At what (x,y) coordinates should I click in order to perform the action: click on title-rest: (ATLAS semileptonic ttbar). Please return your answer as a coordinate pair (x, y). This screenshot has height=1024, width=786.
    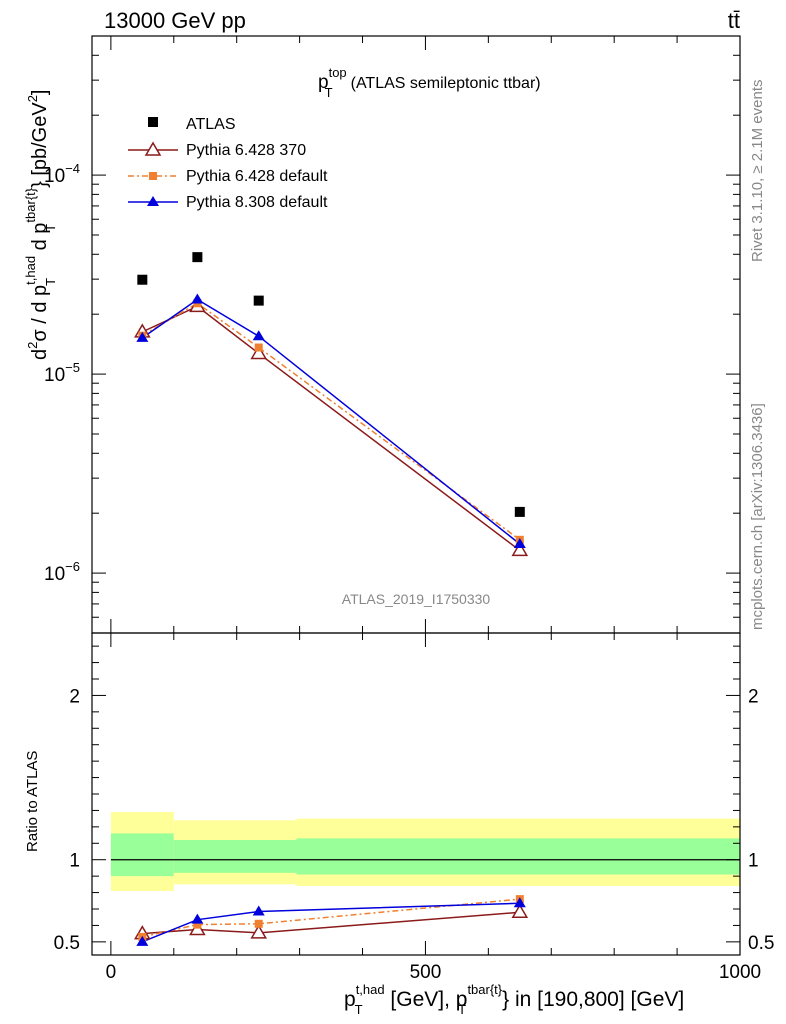
    Looking at the image, I should click on (446, 83).